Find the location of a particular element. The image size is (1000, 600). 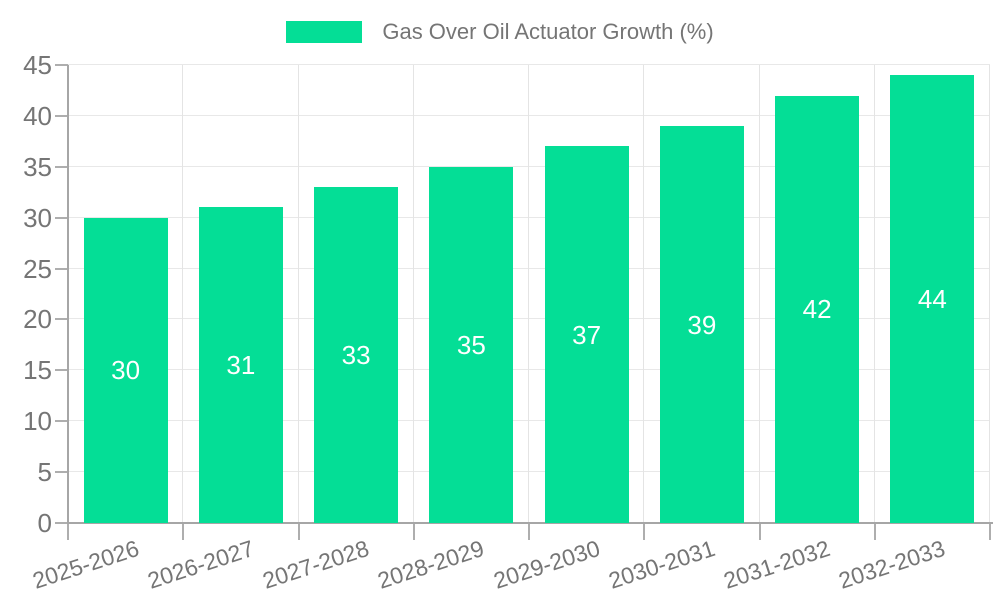

bar-value-label: 33 is located at coordinates (356, 355).